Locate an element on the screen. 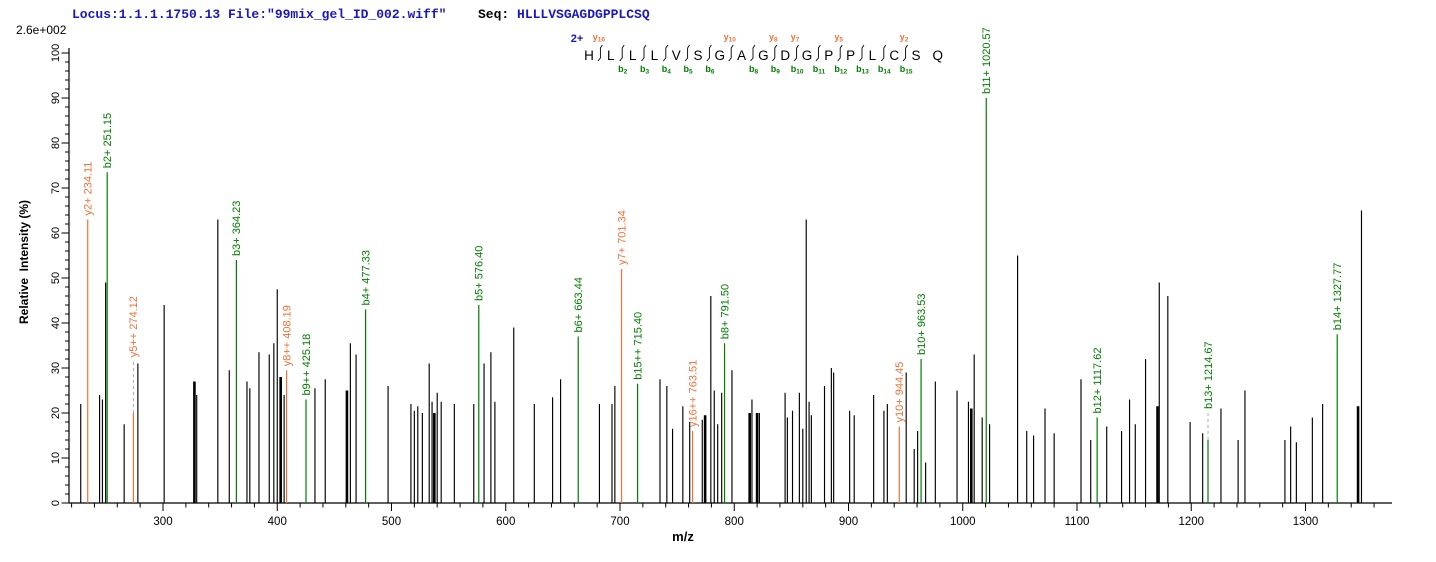 Image resolution: width=1436 pixels, height=562 pixels. ion-peak-label: y10+ 944.45 is located at coordinates (900, 392).